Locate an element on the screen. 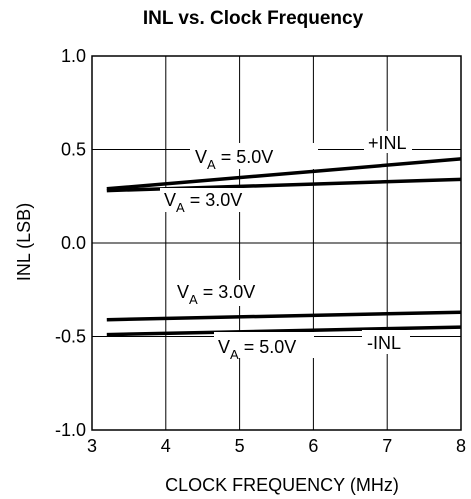 This screenshot has height=499, width=471. chart-title: INL vs. Clock Frequency is located at coordinates (253, 18).